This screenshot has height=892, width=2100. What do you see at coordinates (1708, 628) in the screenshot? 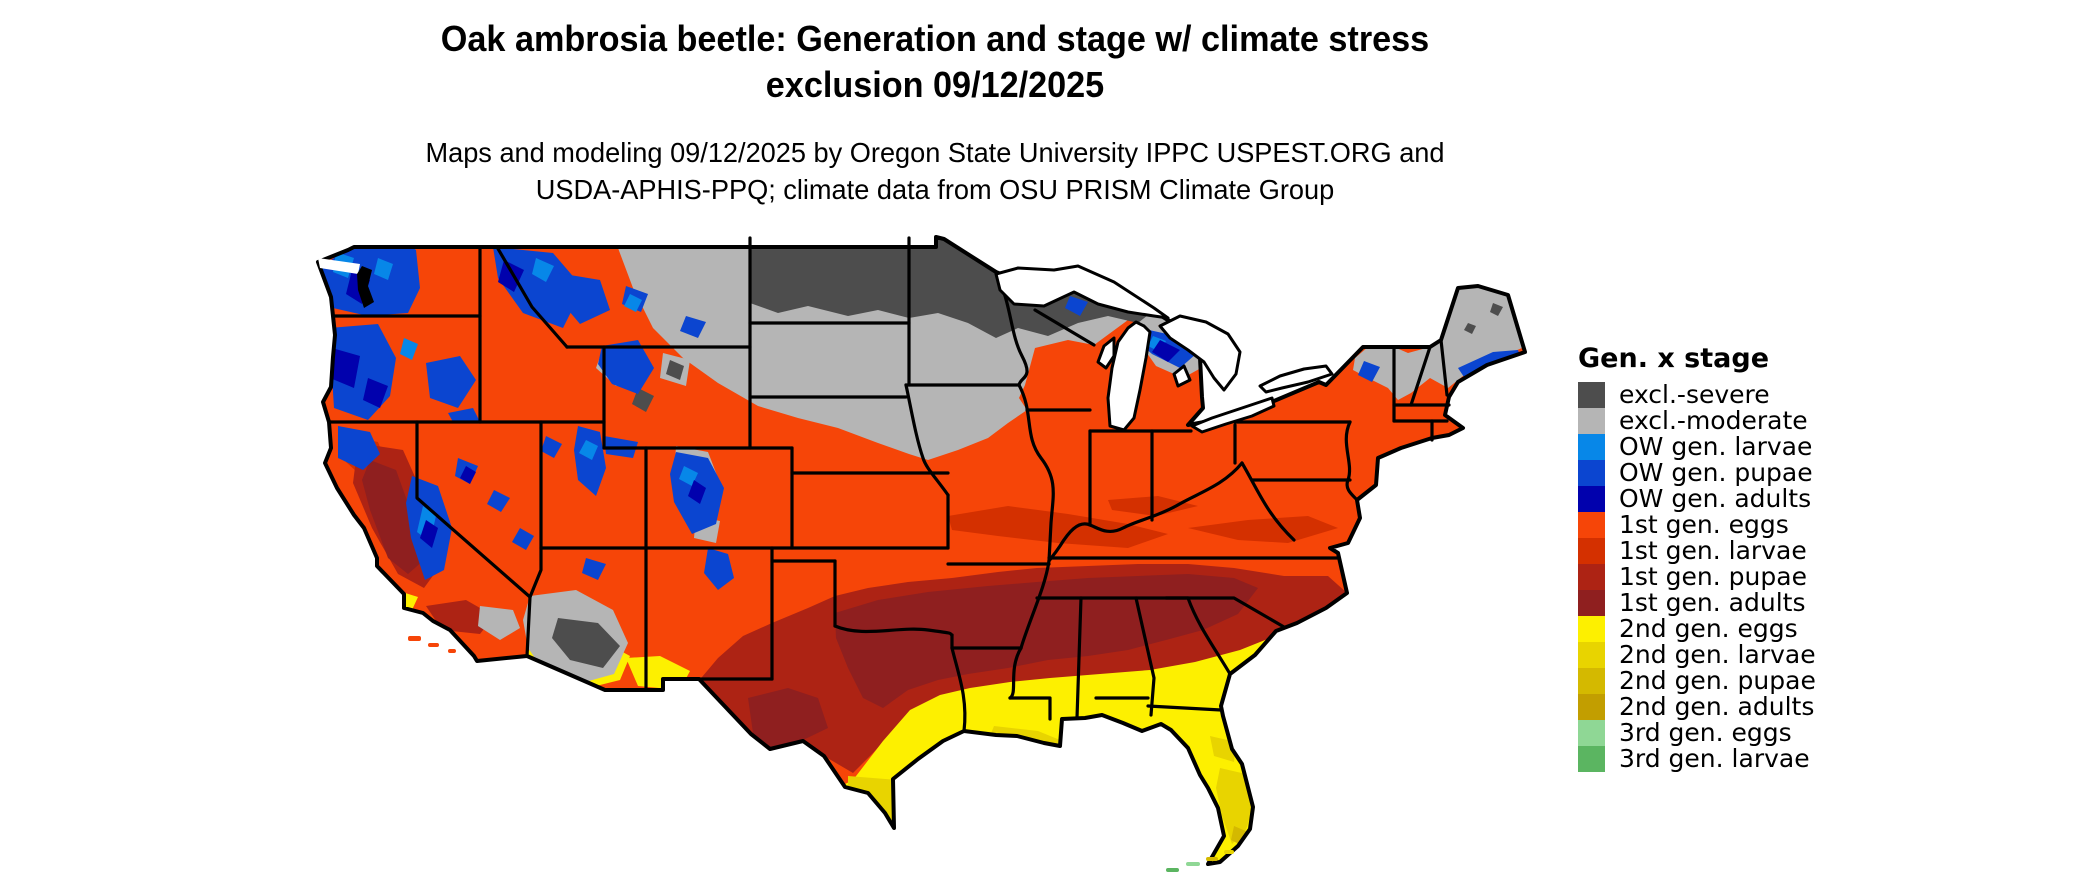
I see `legend-label: 2nd gen. eggs` at bounding box center [1708, 628].